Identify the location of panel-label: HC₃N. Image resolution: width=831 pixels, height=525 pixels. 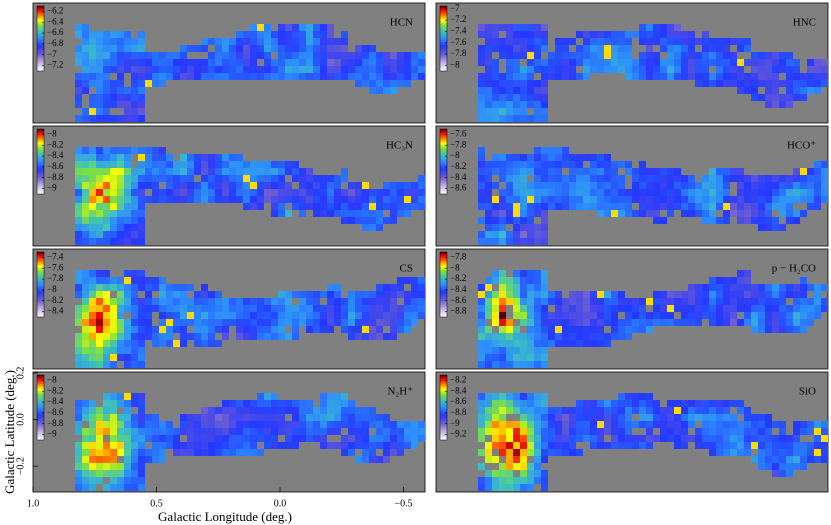
(399, 146).